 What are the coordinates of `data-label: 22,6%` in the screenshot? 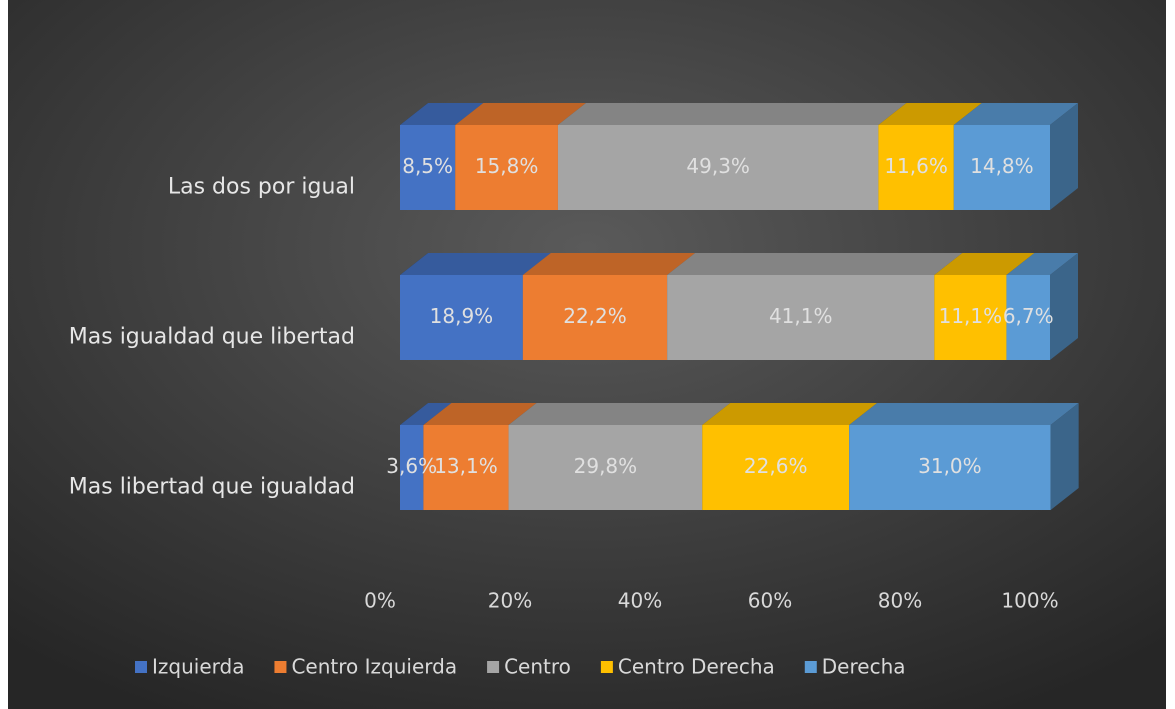 It's located at (776, 466).